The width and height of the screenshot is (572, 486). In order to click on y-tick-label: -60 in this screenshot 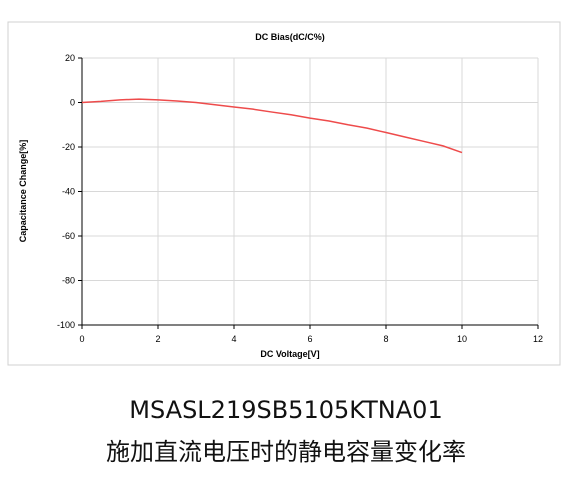, I will do `click(68, 236)`.